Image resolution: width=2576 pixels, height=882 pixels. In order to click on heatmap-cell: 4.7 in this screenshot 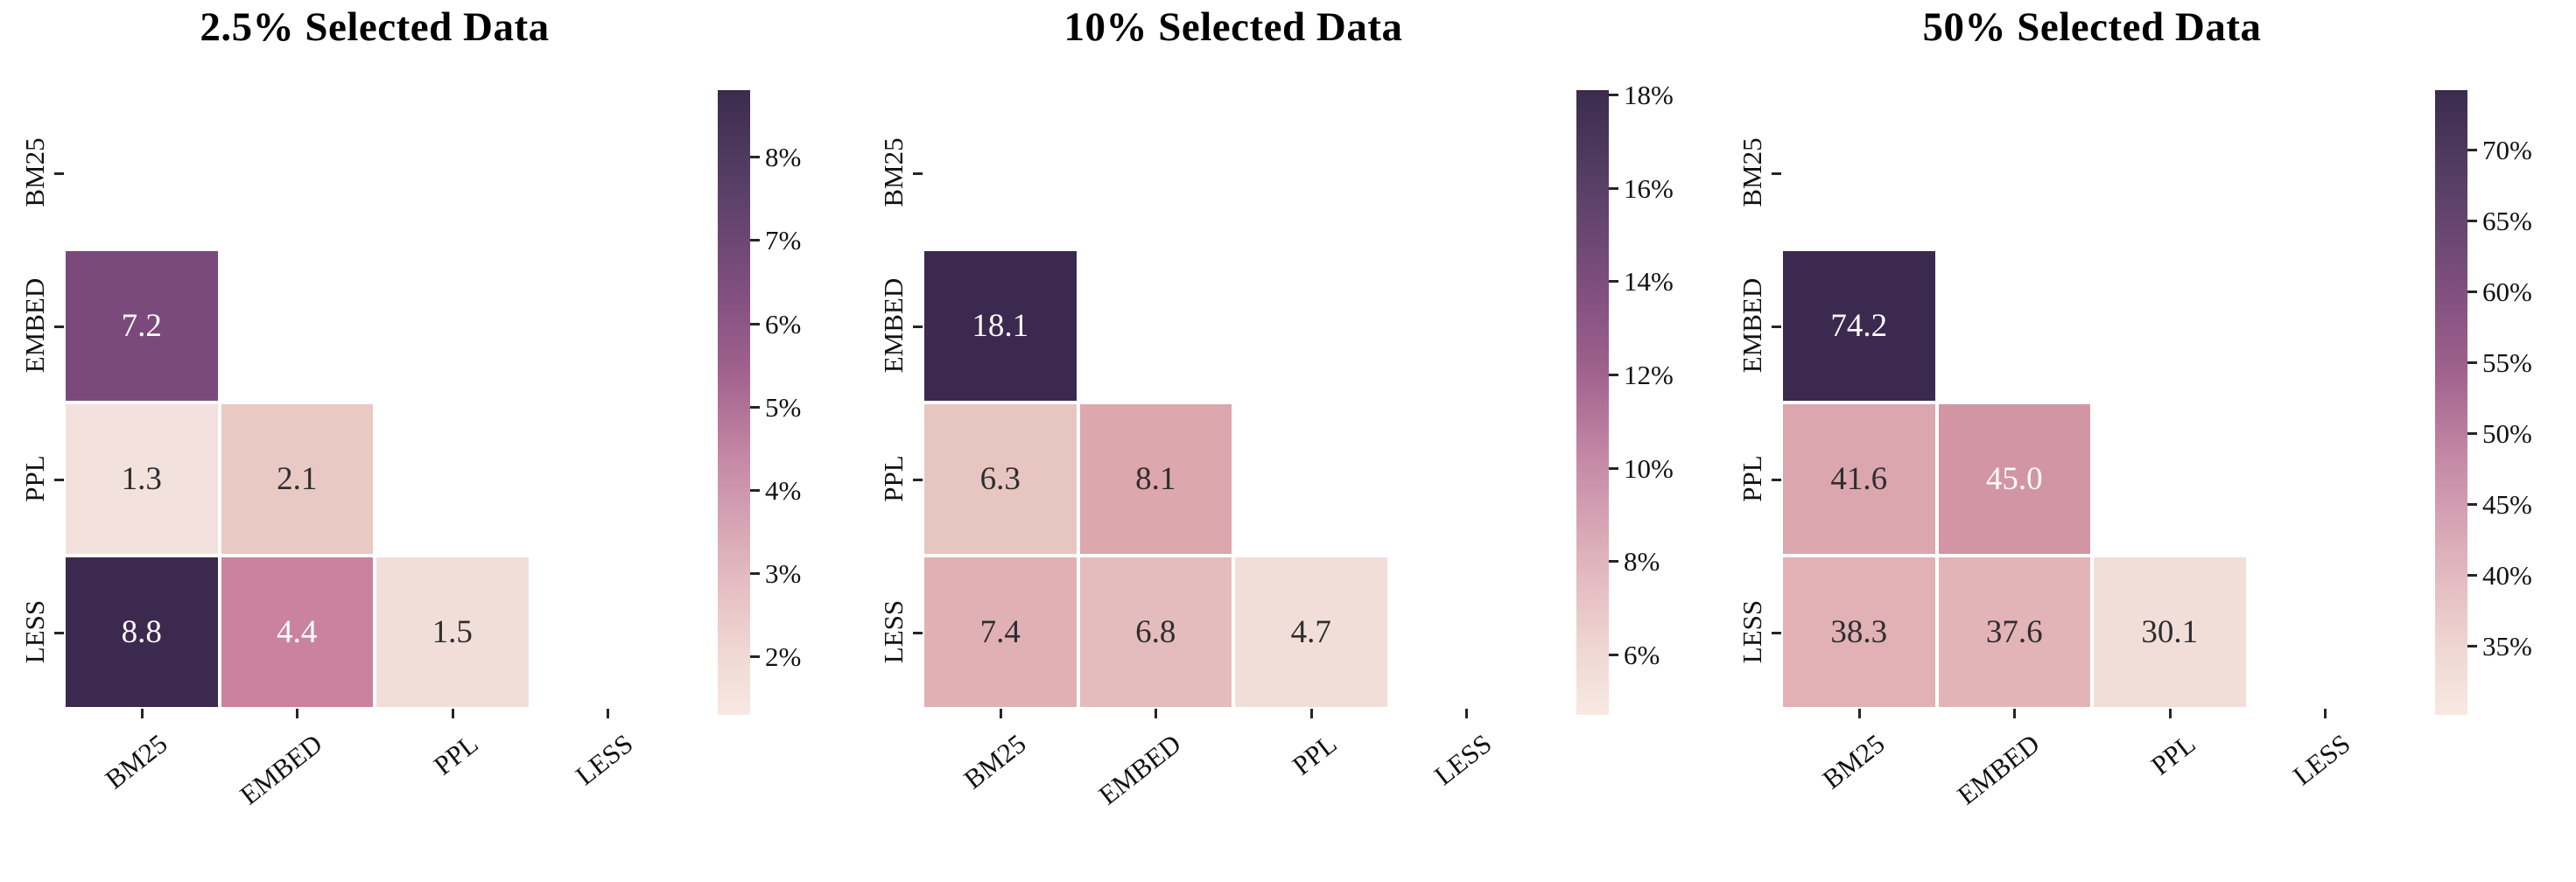, I will do `click(1311, 632)`.